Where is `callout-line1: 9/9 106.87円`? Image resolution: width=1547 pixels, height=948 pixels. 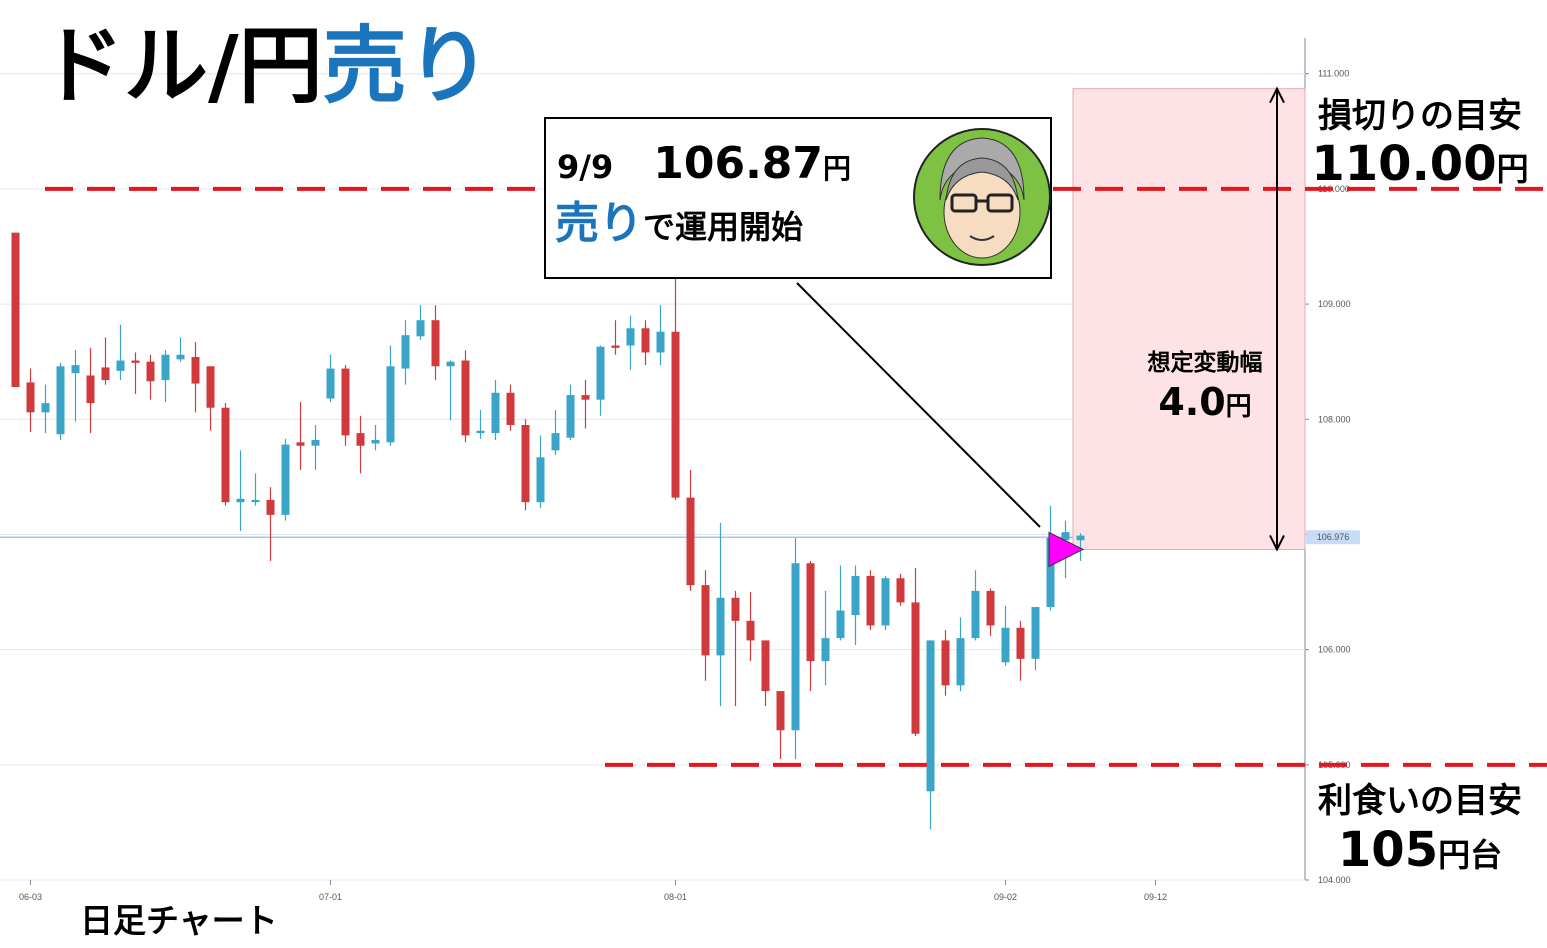
callout-line1: 9/9 106.87円 is located at coordinates (704, 163).